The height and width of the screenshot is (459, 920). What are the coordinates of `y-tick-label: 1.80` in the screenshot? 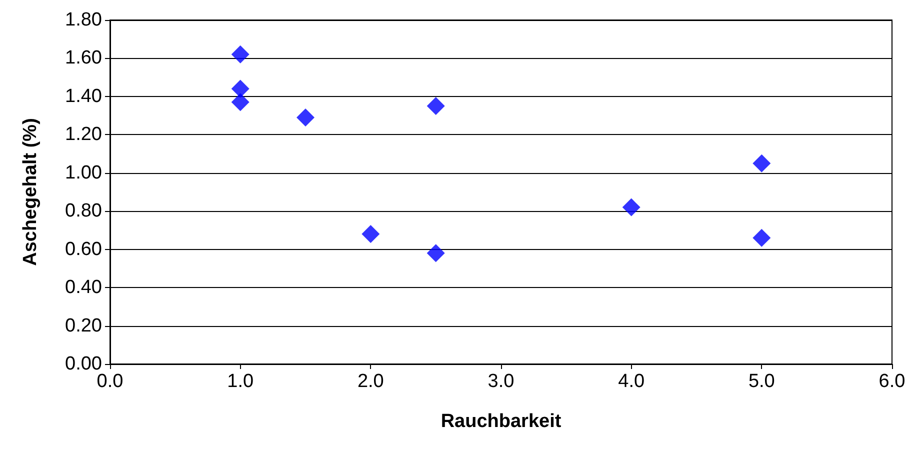 It's located at (83, 20).